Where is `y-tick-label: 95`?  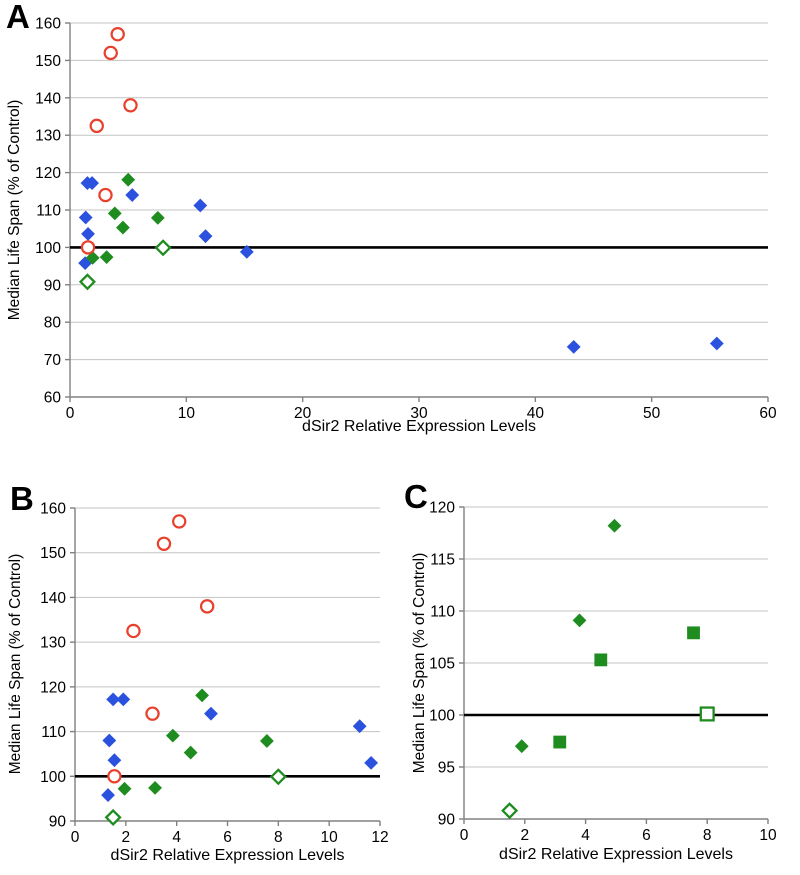 y-tick-label: 95 is located at coordinates (446, 768).